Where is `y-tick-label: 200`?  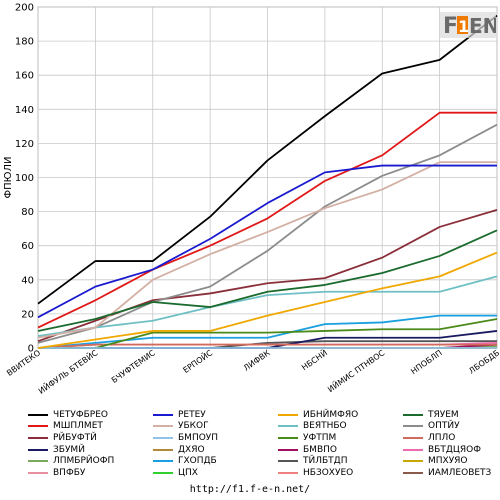
y-tick-label: 200 is located at coordinates (24, 8).